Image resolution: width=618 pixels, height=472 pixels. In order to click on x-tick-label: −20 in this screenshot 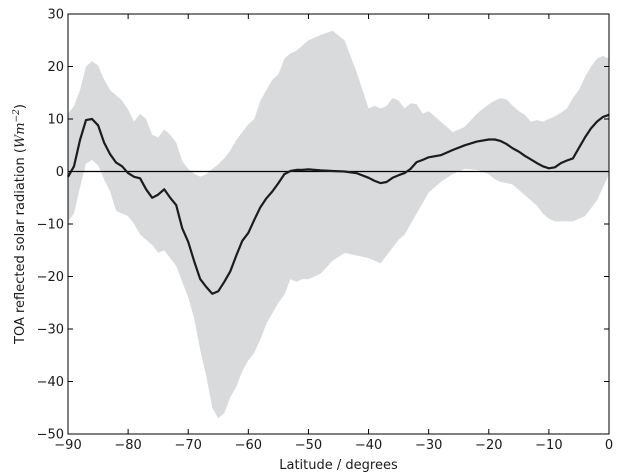, I will do `click(488, 445)`.